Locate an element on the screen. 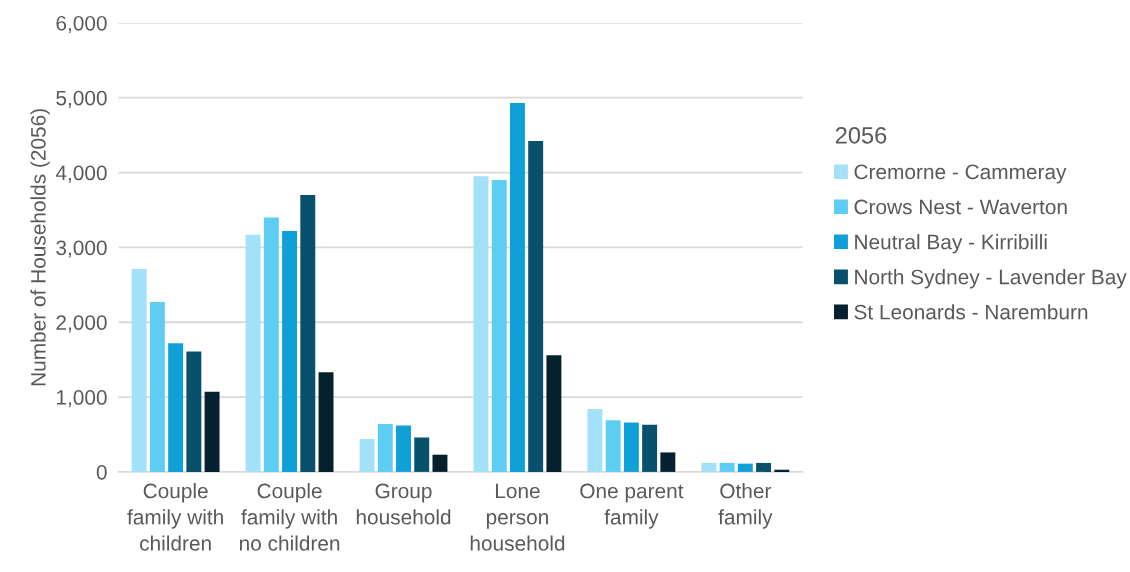  x-tick-label: Couple family with children is located at coordinates (175, 517).